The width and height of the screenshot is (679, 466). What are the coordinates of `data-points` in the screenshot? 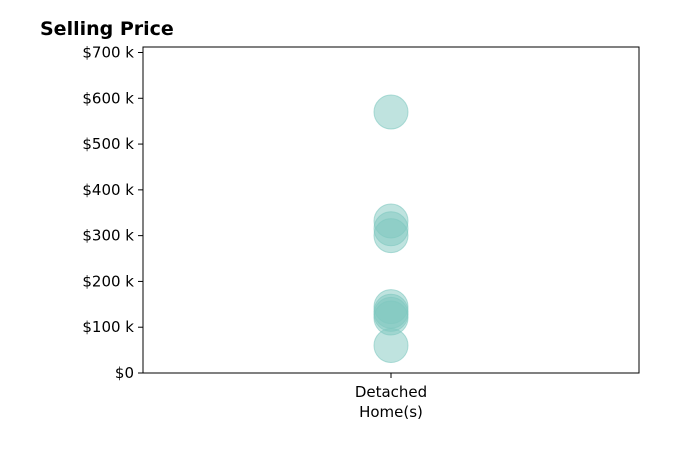 It's located at (391, 229).